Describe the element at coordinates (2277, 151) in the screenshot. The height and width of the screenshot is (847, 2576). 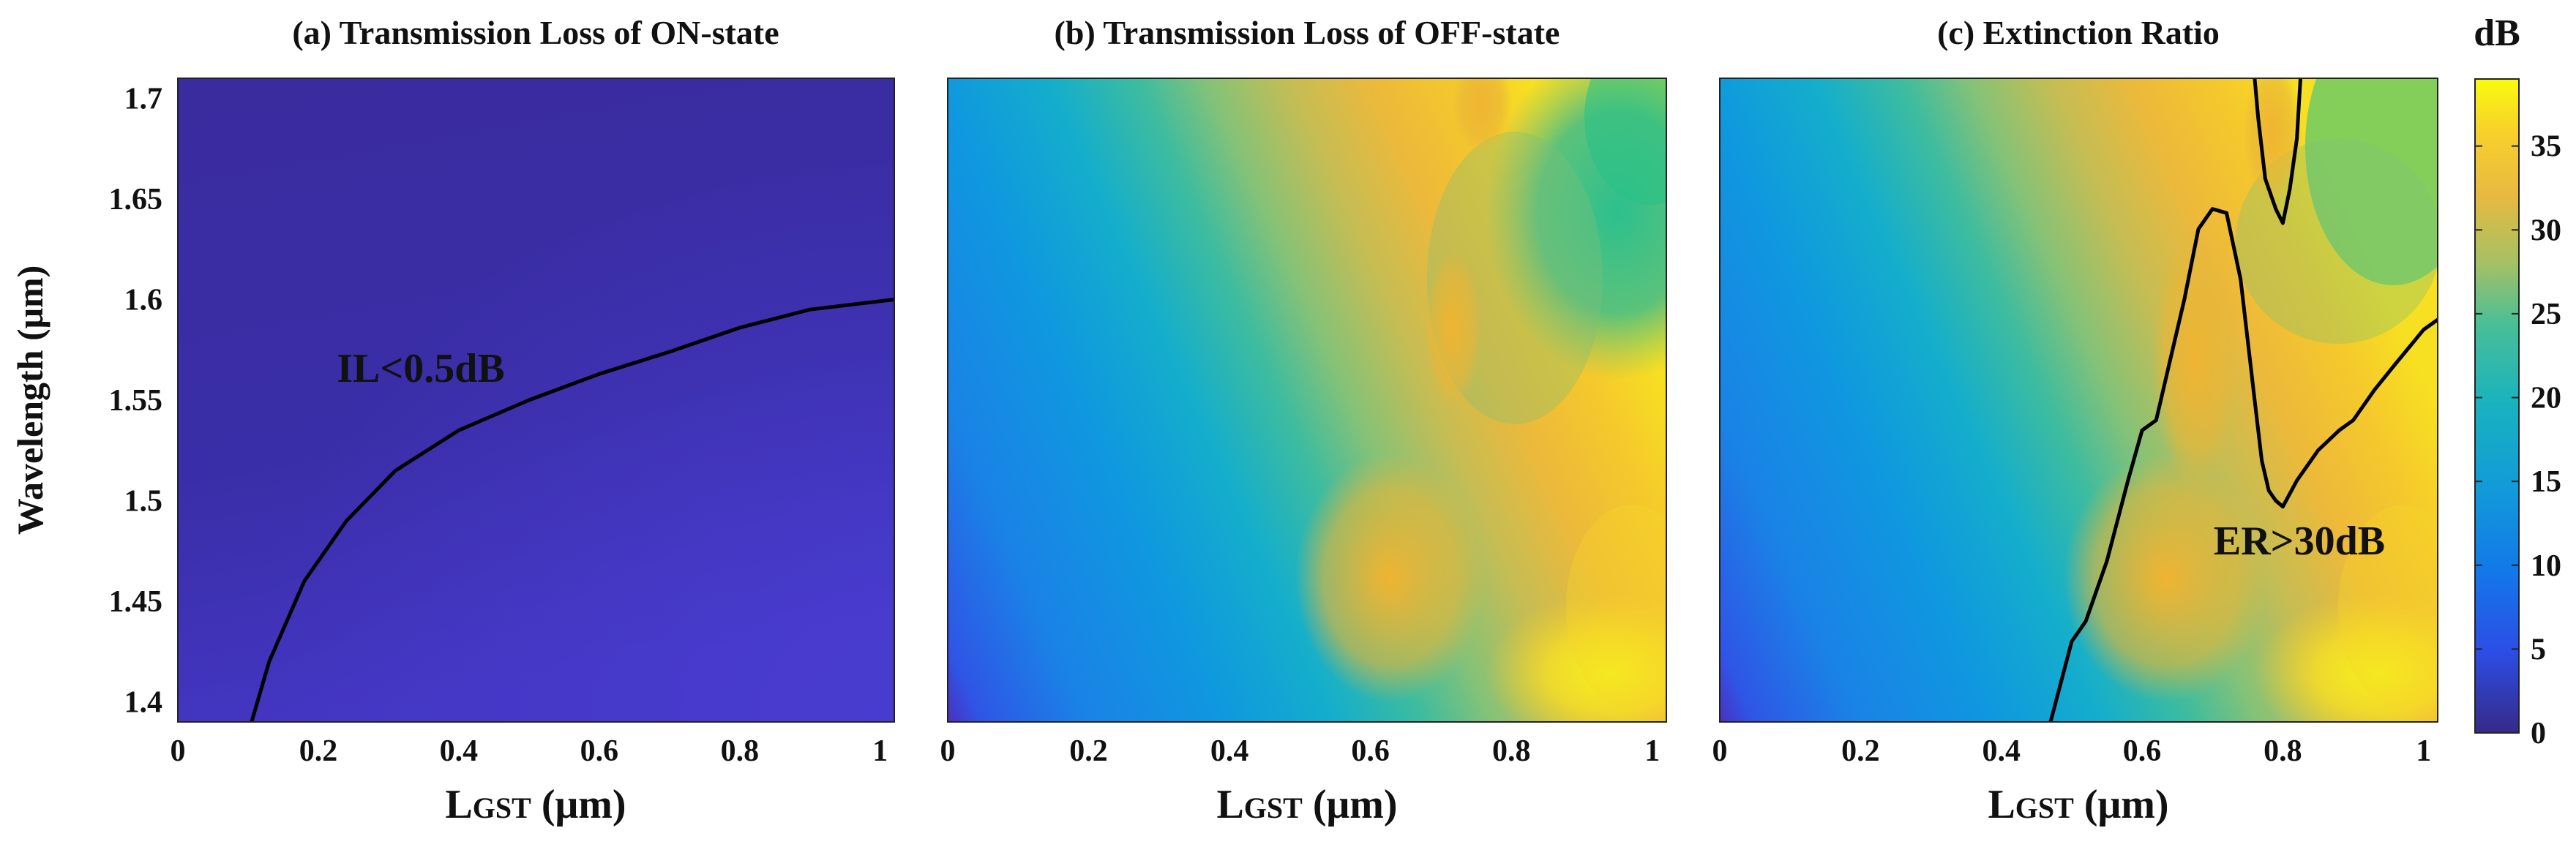
I see `panel-c-contour-er-loop` at that location.